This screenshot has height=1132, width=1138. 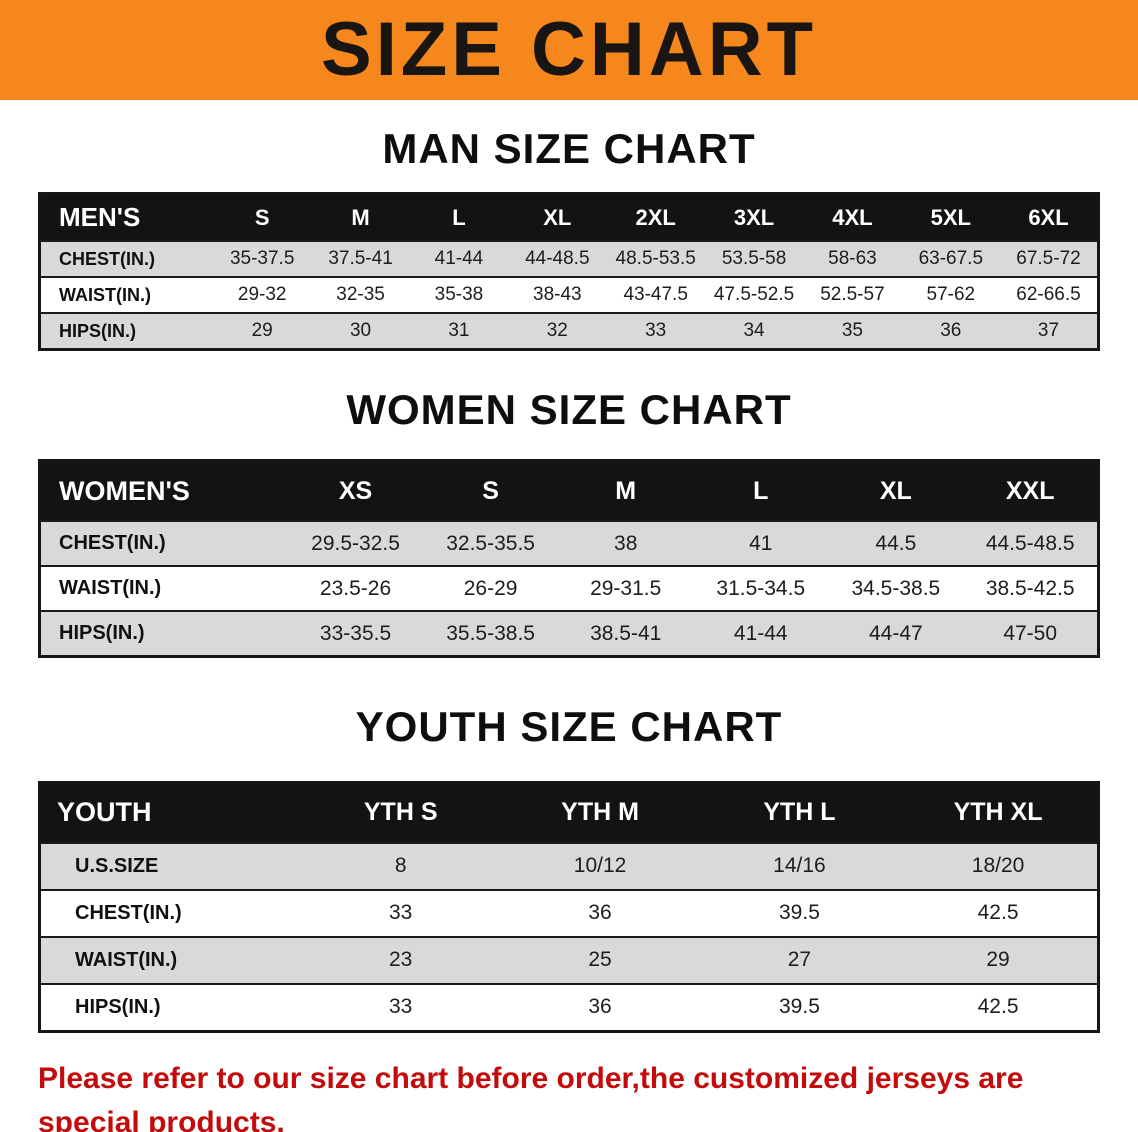 What do you see at coordinates (896, 543) in the screenshot?
I see `size-value-cell: 44.5` at bounding box center [896, 543].